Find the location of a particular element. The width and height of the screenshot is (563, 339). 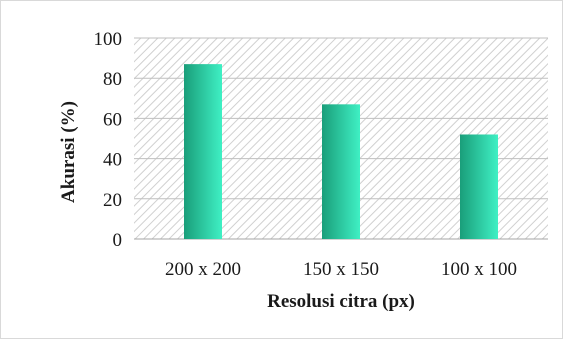

bar-150x150 is located at coordinates (341, 171).